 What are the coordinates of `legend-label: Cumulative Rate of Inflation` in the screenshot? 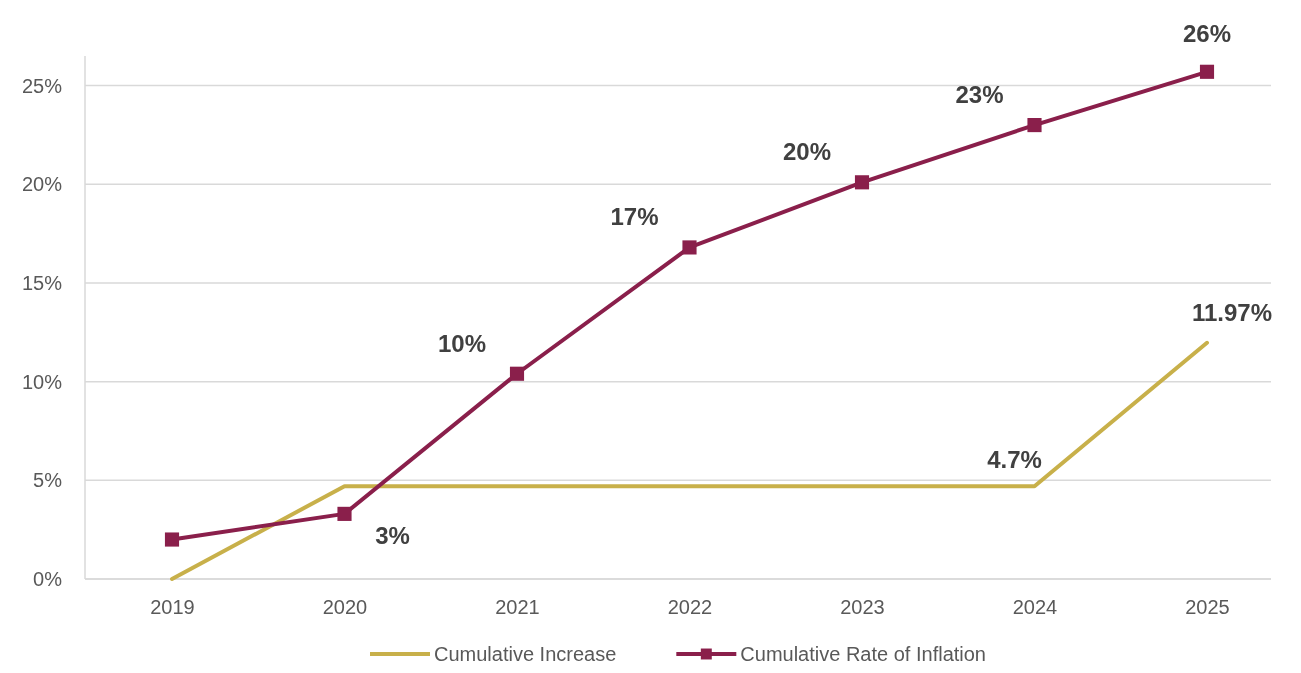 It's located at (863, 654).